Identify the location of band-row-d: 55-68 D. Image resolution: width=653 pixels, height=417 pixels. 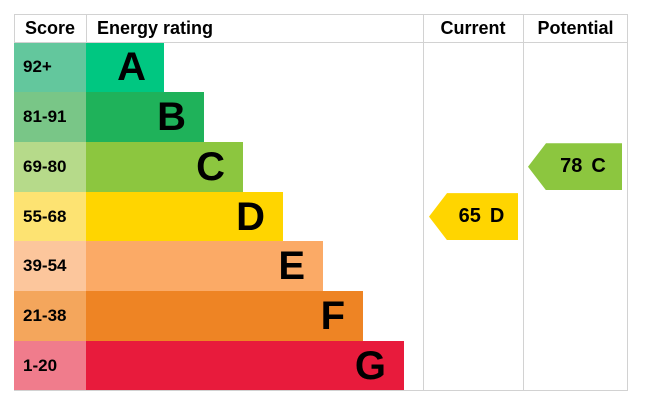
(321, 216).